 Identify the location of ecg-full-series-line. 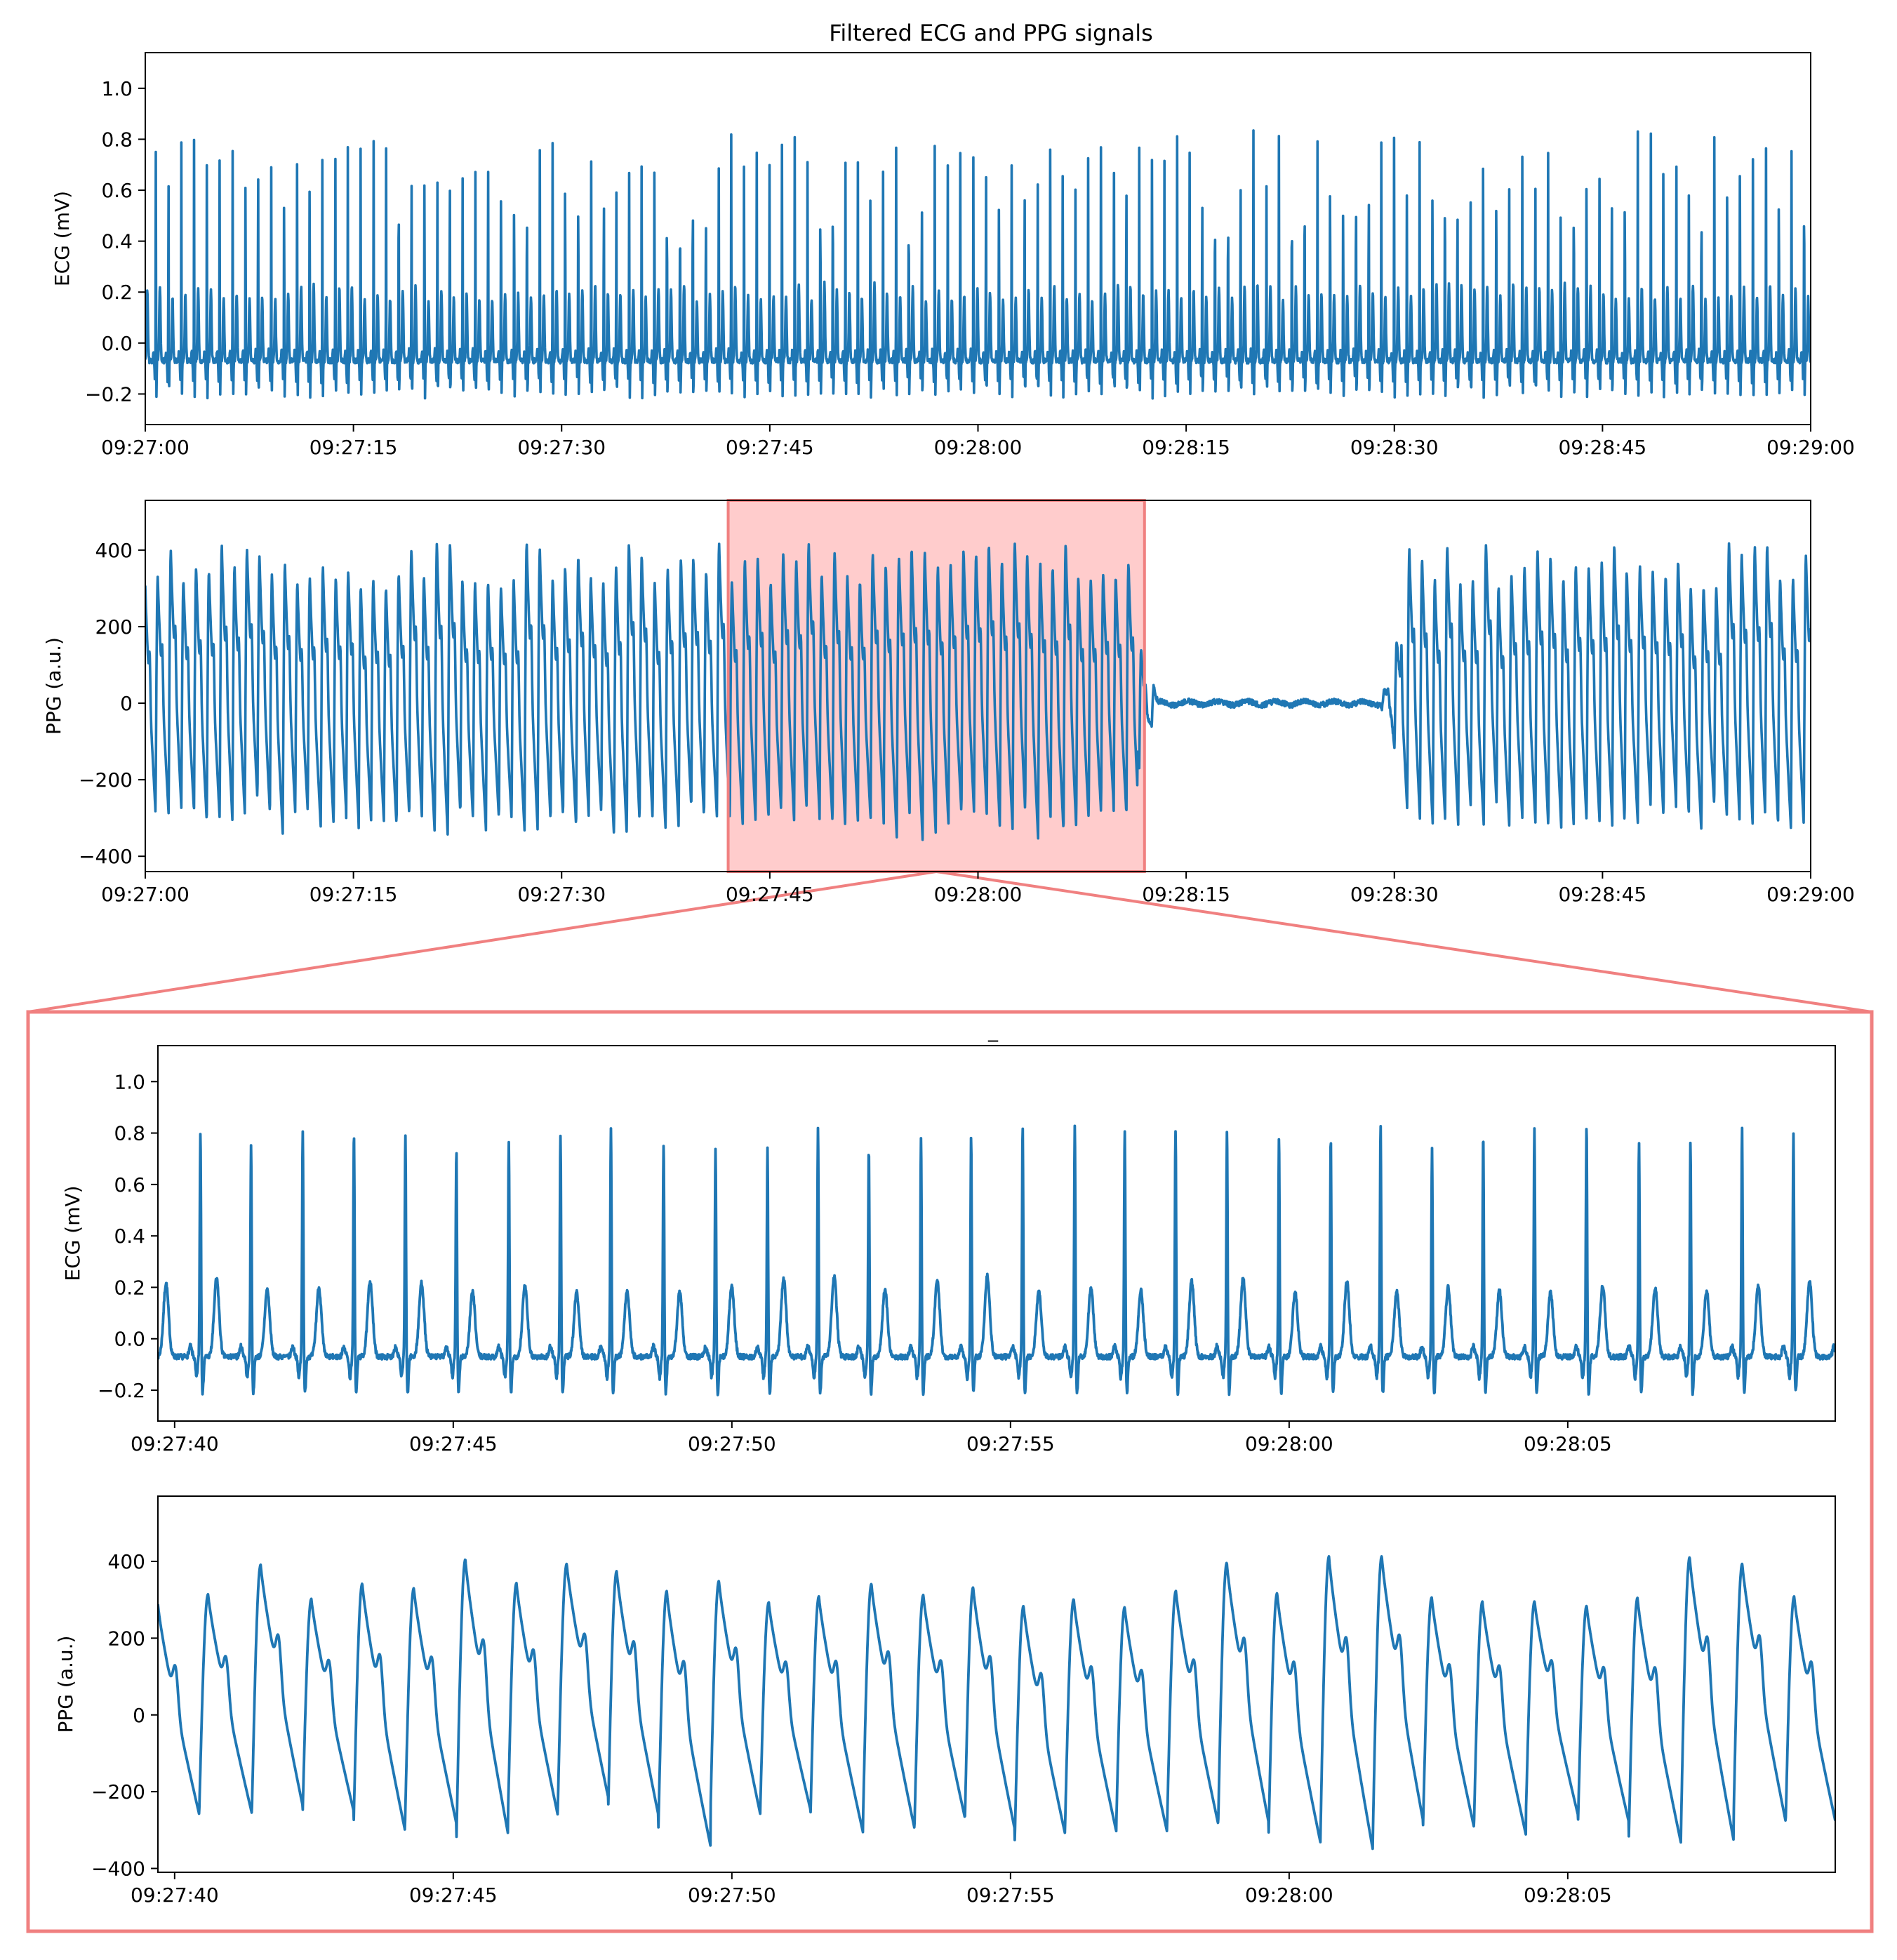
(978, 264).